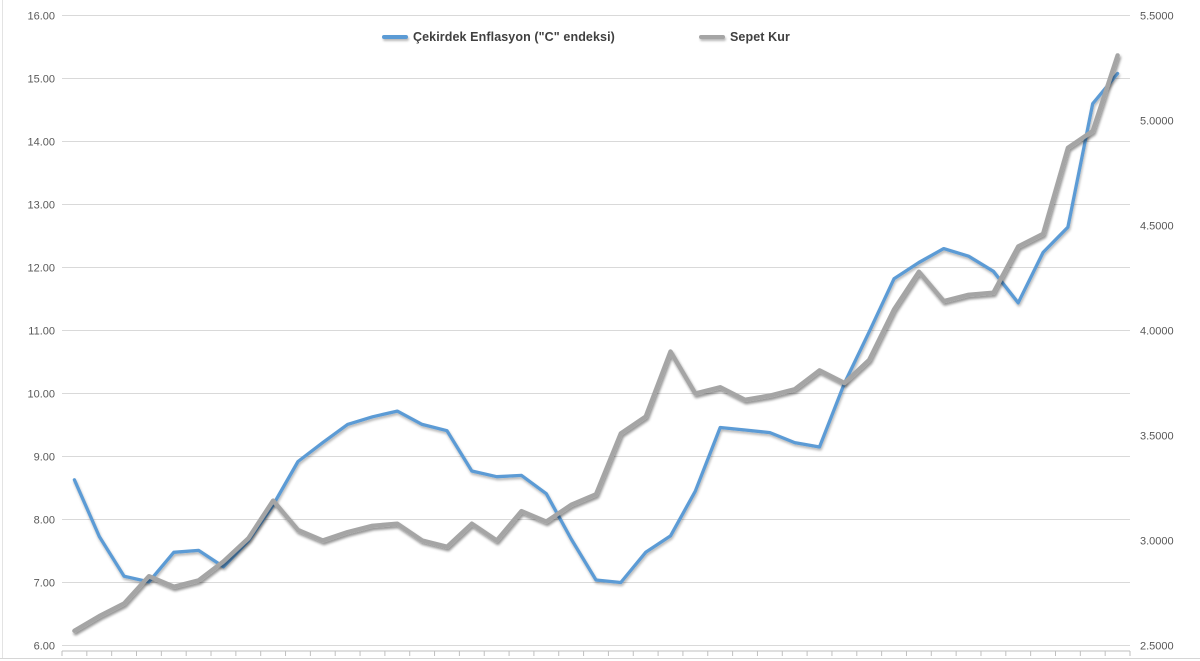 Image resolution: width=1200 pixels, height=661 pixels. Describe the element at coordinates (41, 17) in the screenshot. I see `svg-text: 16.00` at that location.